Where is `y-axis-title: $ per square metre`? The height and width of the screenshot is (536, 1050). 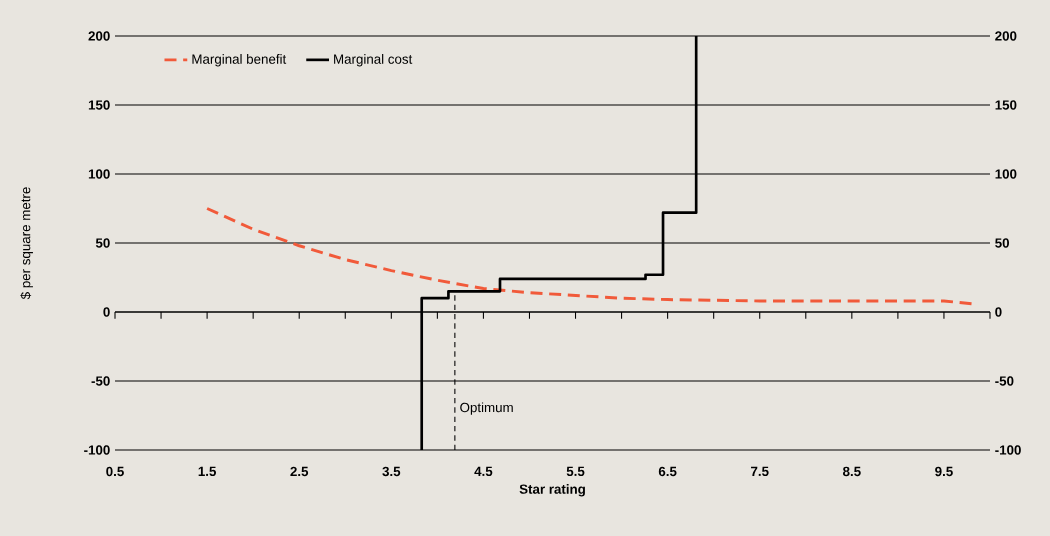
y-axis-title: $ per square metre is located at coordinates (26, 243).